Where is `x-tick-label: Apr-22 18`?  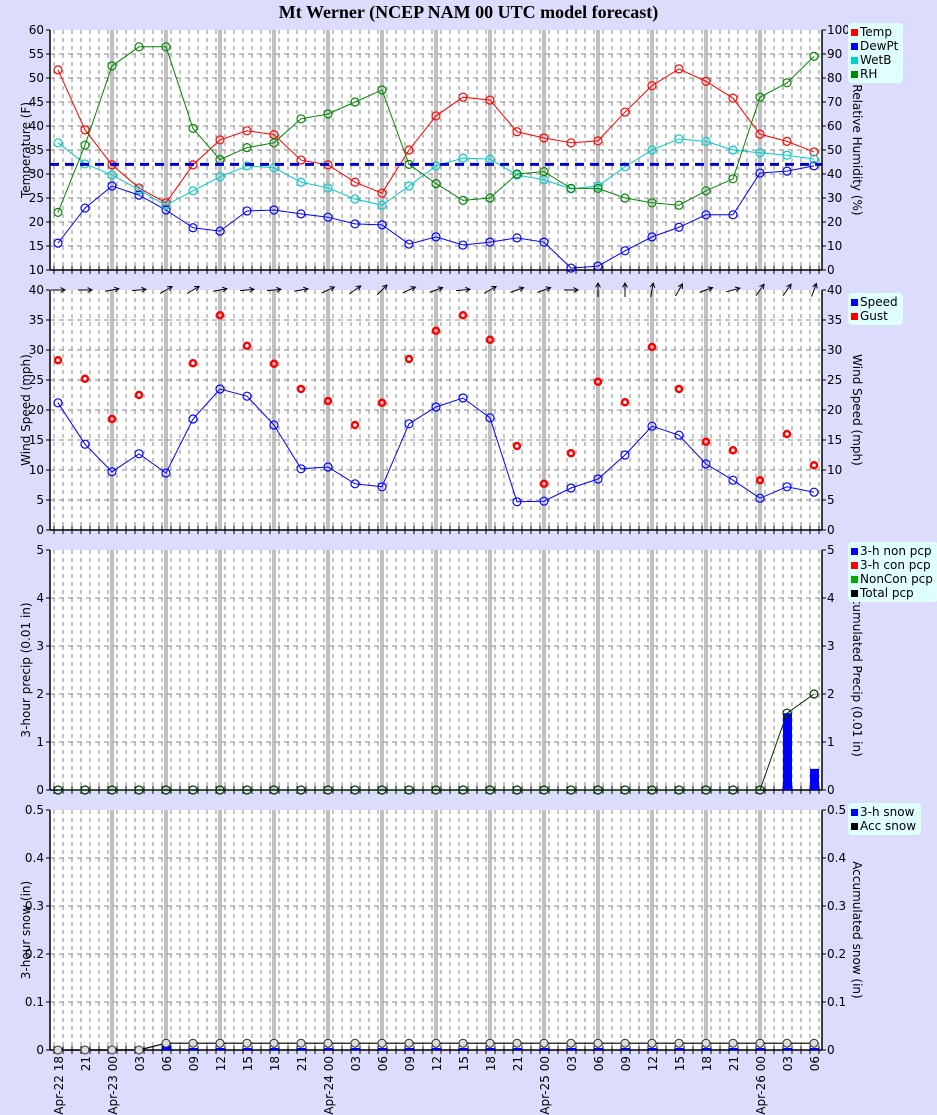 x-tick-label: Apr-22 18 is located at coordinates (59, 1085).